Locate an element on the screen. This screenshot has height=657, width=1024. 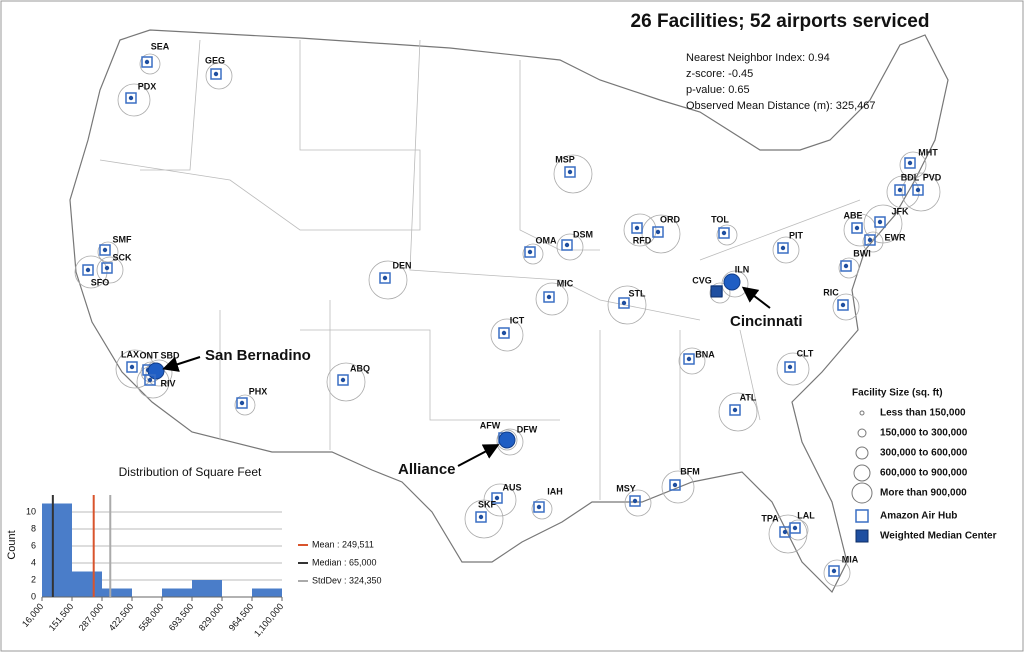
legend-label: 150,000 to 300,000 is located at coordinates (924, 433).